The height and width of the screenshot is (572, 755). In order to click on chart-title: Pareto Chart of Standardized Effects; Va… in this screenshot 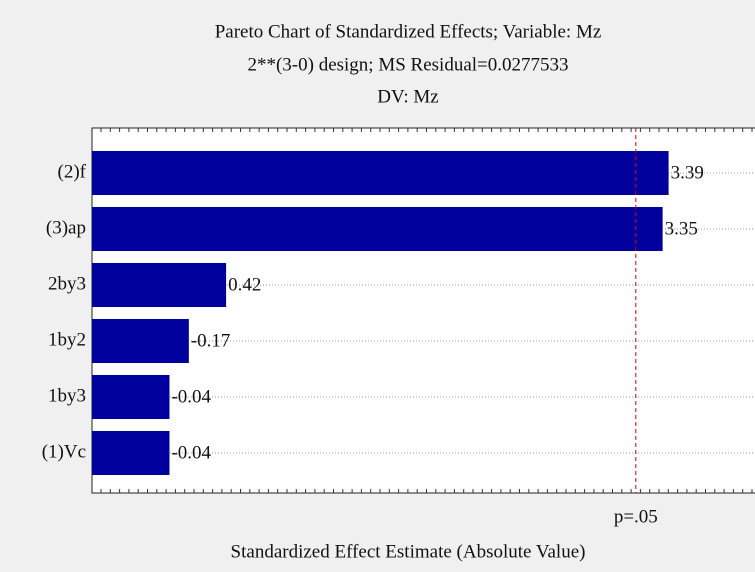, I will do `click(408, 31)`.